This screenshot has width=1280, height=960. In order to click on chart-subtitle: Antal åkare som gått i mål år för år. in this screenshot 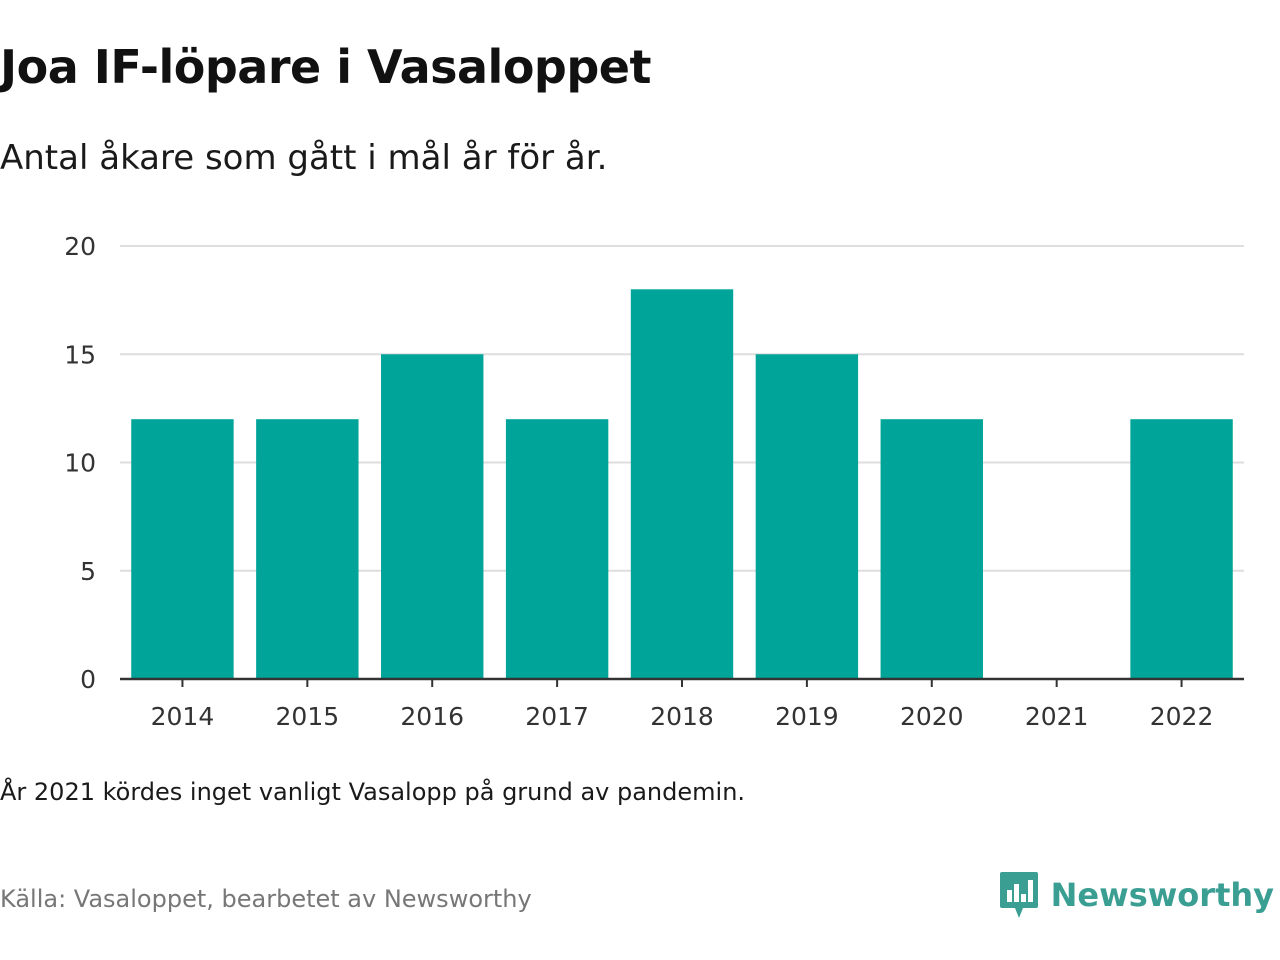, I will do `click(304, 158)`.